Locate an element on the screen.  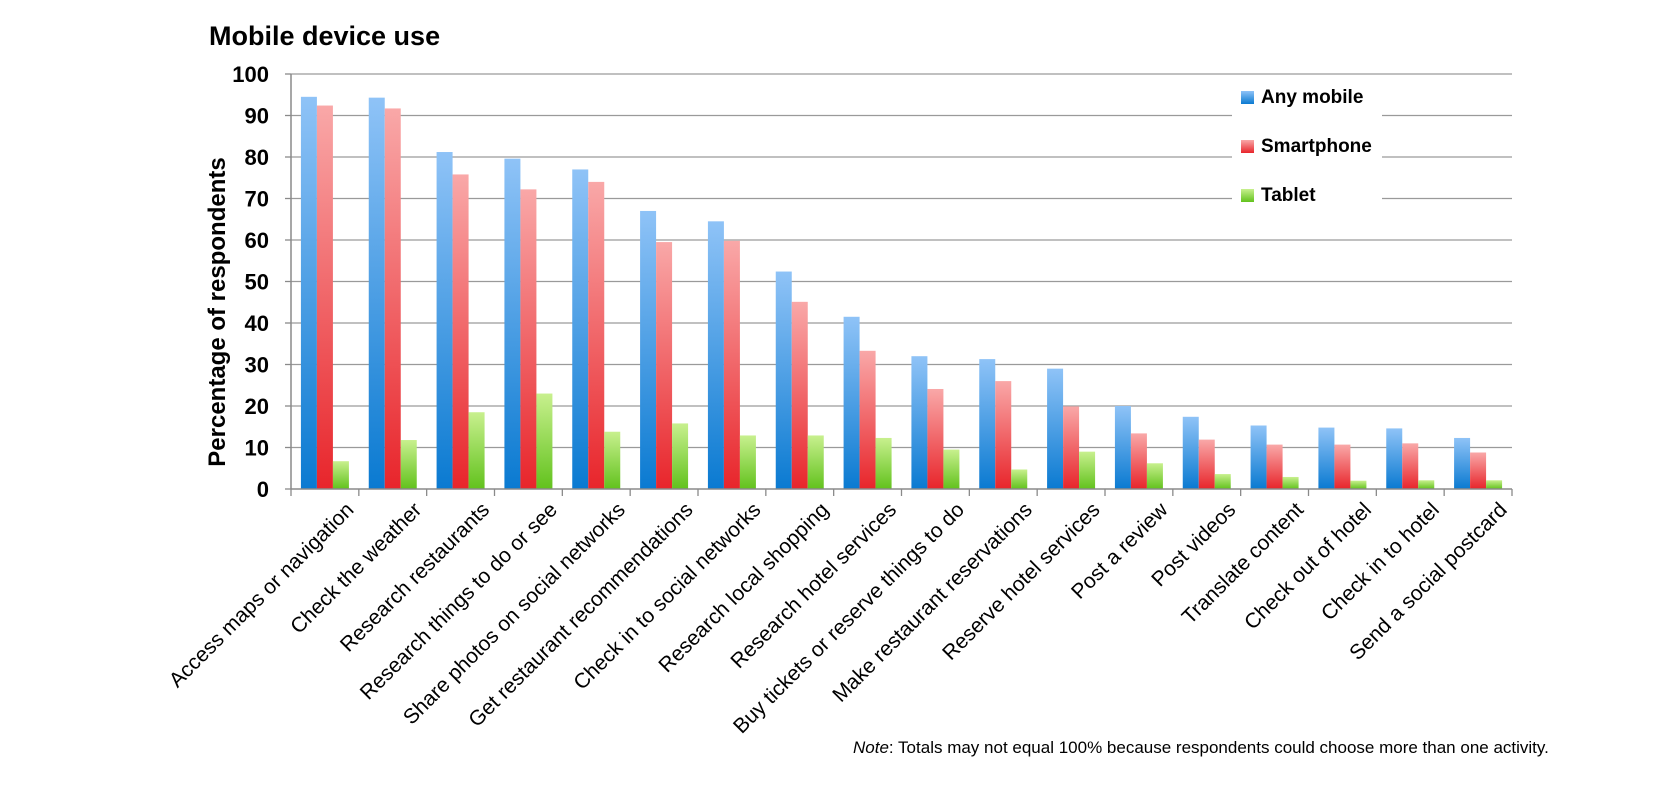
chart-title: Mobile device use is located at coordinates (324, 36).